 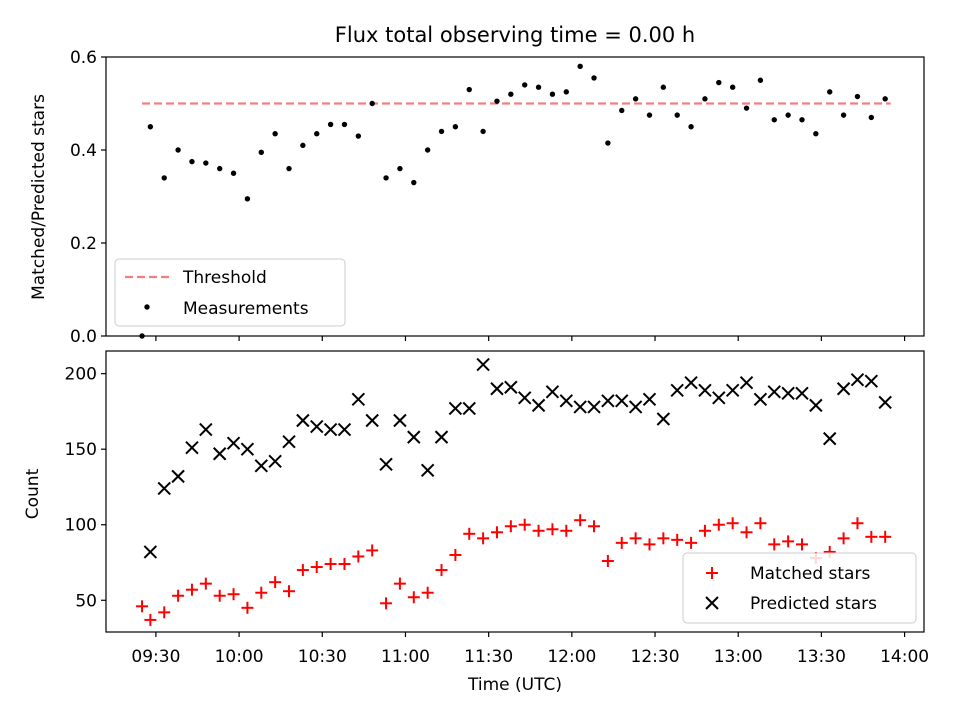 What do you see at coordinates (904, 657) in the screenshot?
I see `x-tick-label: 14:00` at bounding box center [904, 657].